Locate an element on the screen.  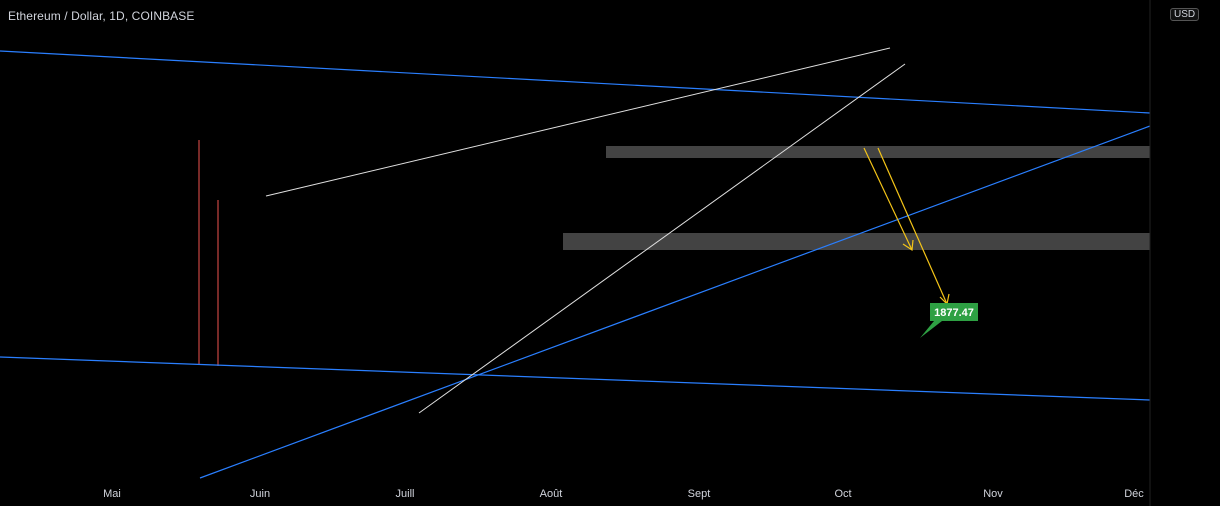
x-tick-label: Août is located at coordinates (551, 494).